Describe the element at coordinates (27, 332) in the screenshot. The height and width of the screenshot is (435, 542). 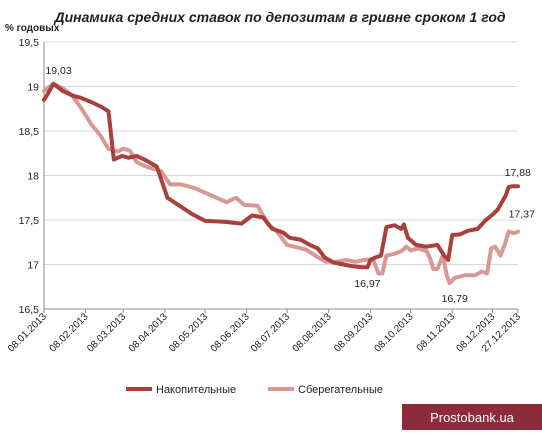
I see `x-tick-label: 08.01.2013` at that location.